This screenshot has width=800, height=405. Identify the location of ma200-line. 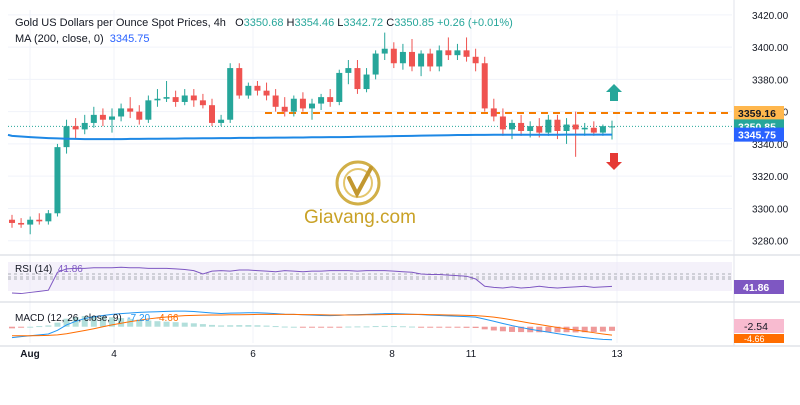
(309, 137).